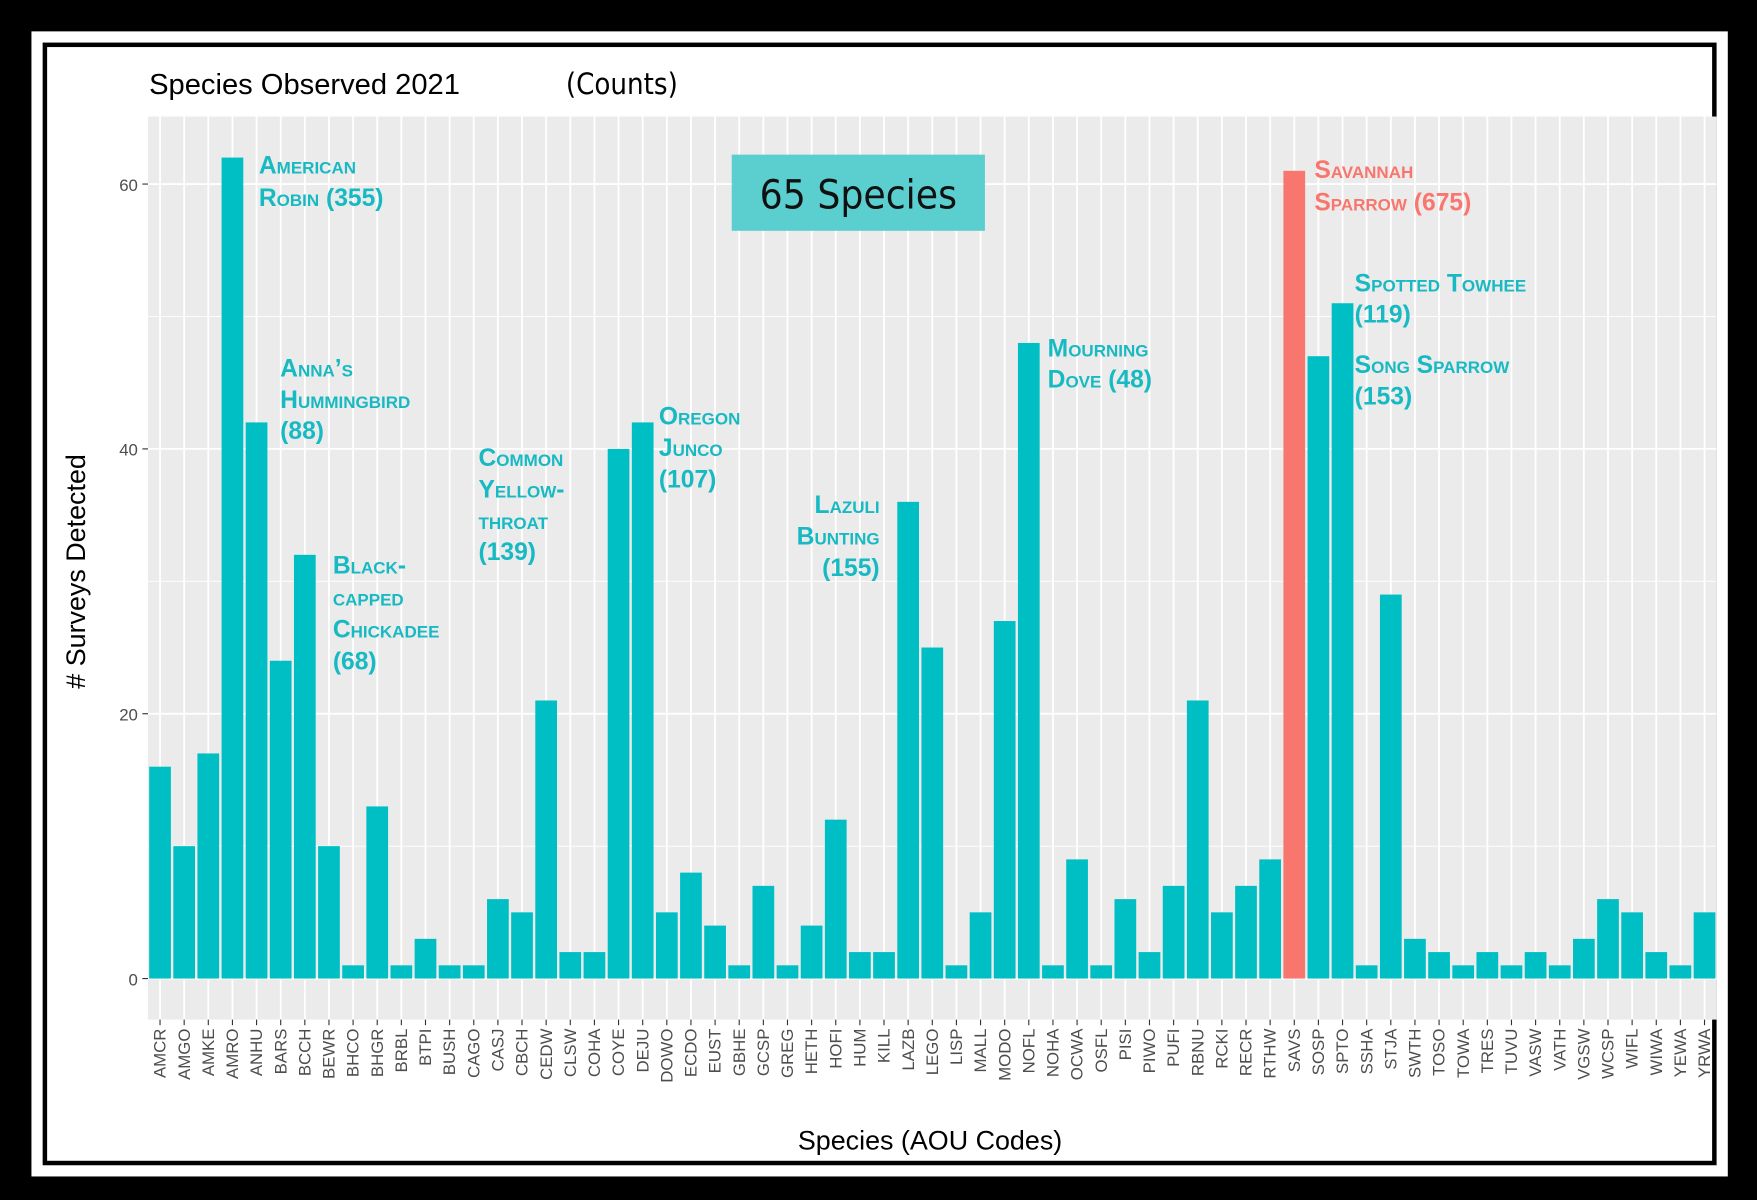 The width and height of the screenshot is (1757, 1200). I want to click on annotation-line: Robin (355), so click(321, 198).